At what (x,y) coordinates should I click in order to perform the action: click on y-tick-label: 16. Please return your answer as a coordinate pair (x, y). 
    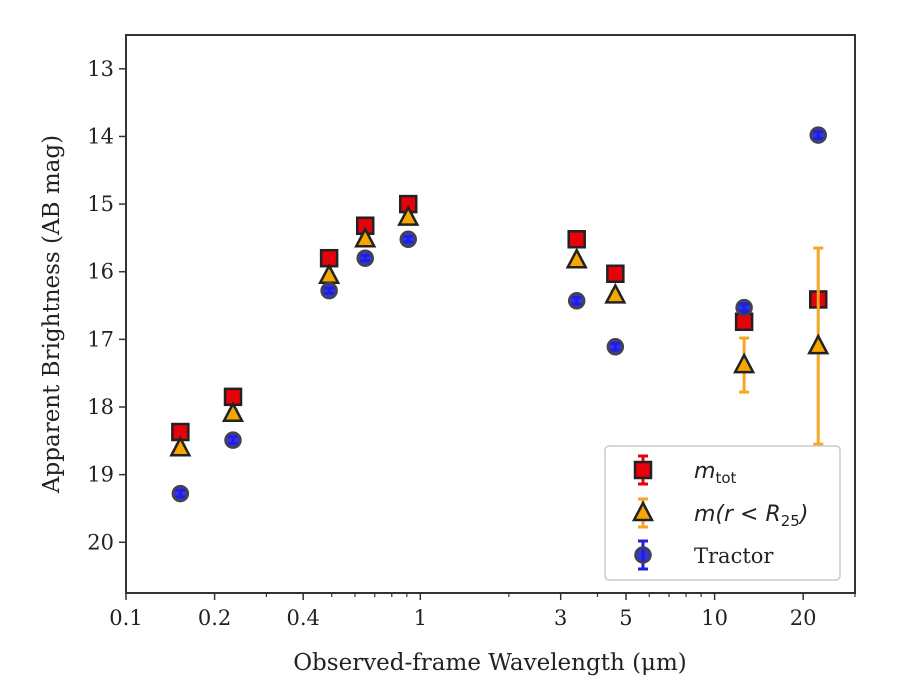
    Looking at the image, I should click on (100, 272).